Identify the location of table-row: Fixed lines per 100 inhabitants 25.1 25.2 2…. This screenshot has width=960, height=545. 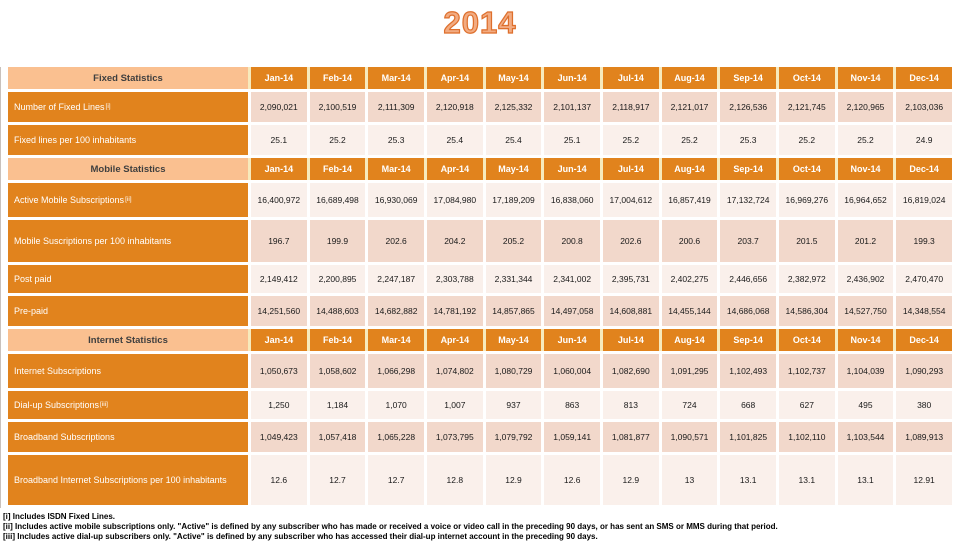
(480, 140).